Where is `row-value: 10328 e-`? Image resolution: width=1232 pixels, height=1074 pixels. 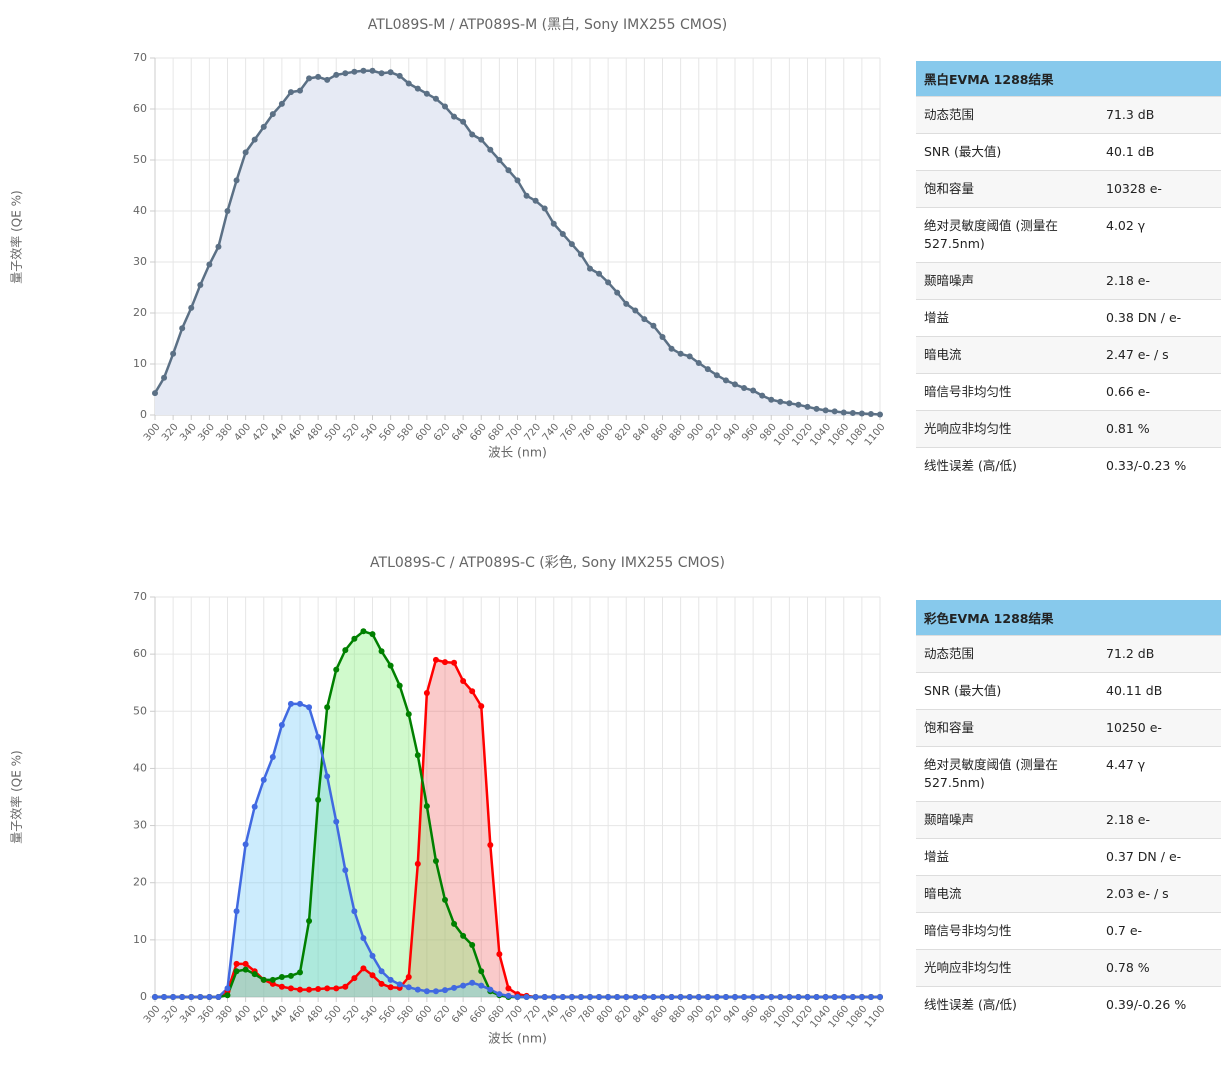 row-value: 10328 e- is located at coordinates (1159, 188).